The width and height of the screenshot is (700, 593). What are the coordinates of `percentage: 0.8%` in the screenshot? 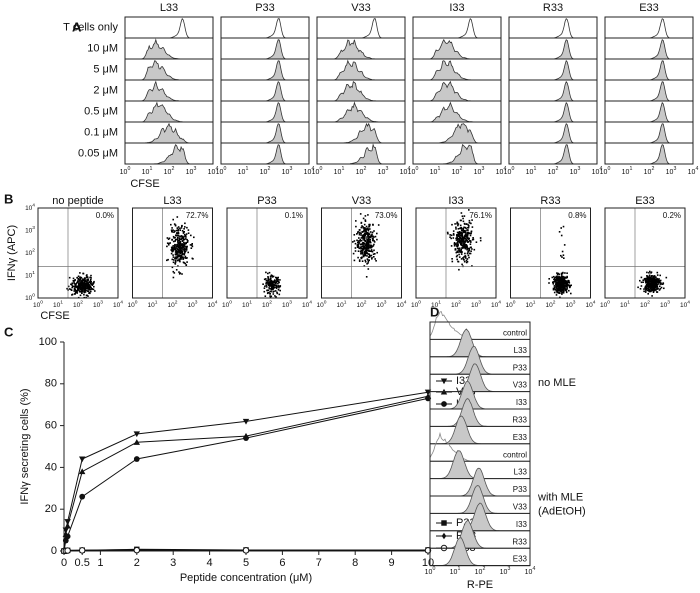 It's located at (577, 215).